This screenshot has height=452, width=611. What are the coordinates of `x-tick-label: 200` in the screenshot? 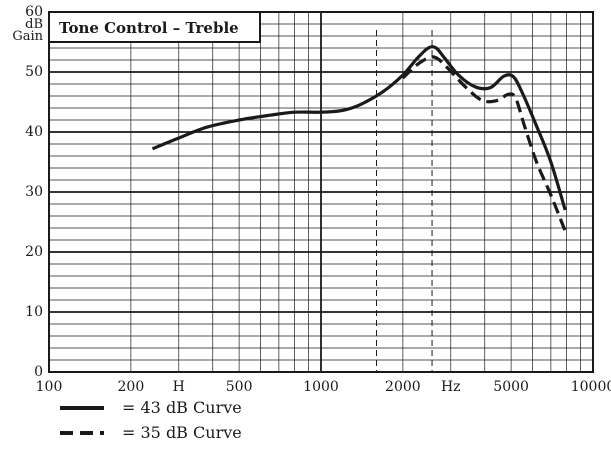 It's located at (131, 387).